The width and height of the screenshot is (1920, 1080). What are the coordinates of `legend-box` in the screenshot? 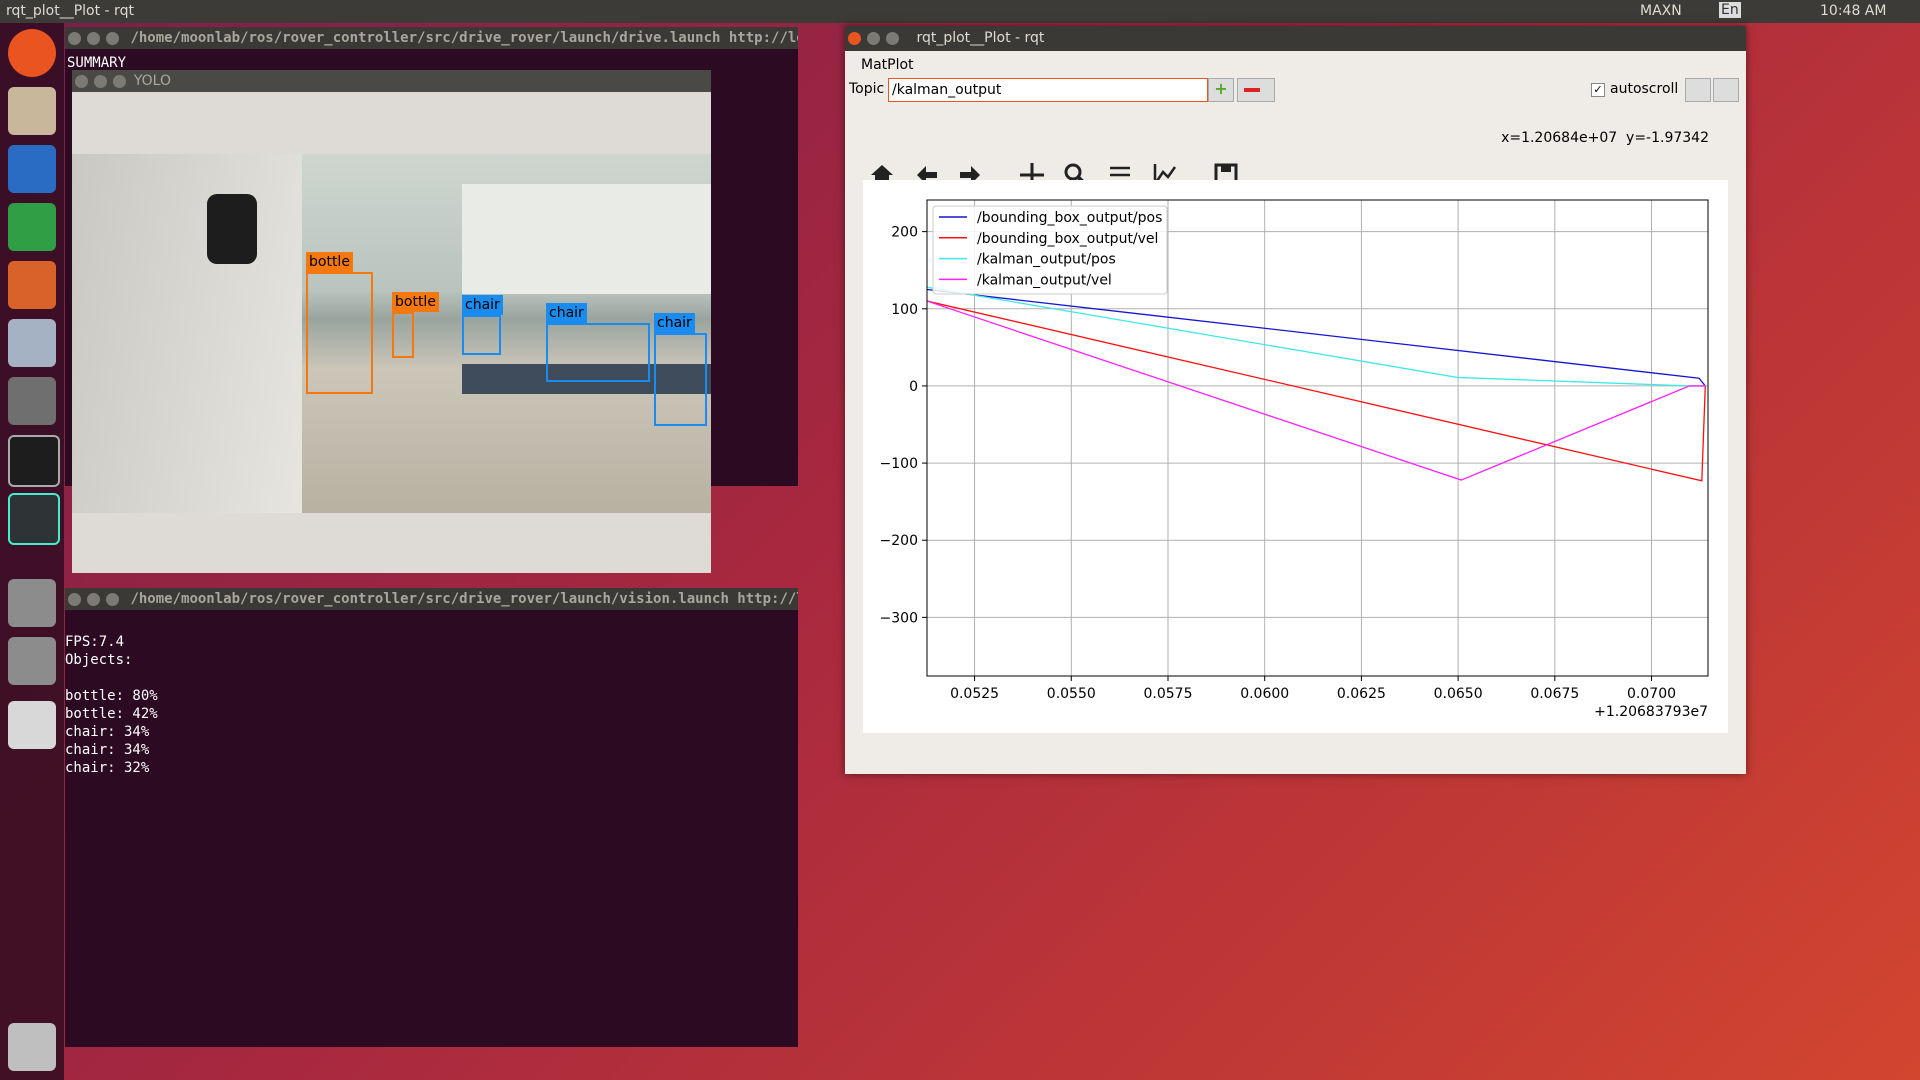 It's located at (1050, 250).